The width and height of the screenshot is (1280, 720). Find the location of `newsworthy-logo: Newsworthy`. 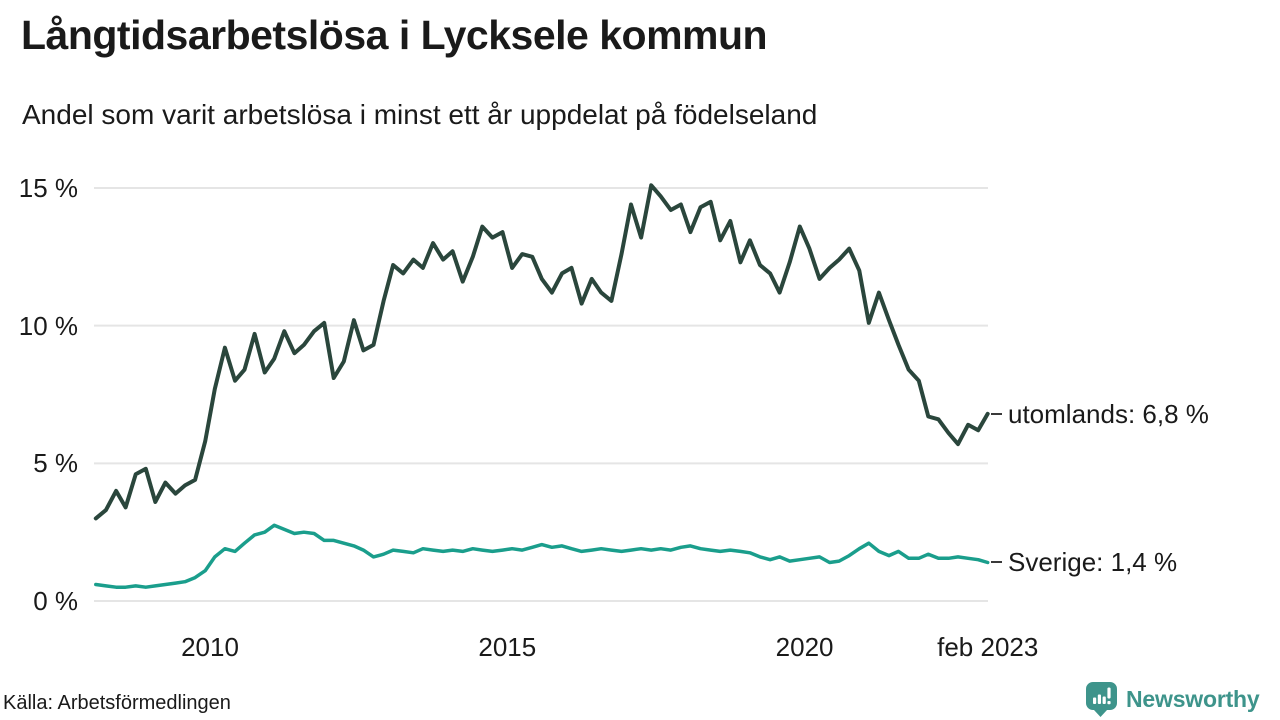

newsworthy-logo: Newsworthy is located at coordinates (1173, 699).